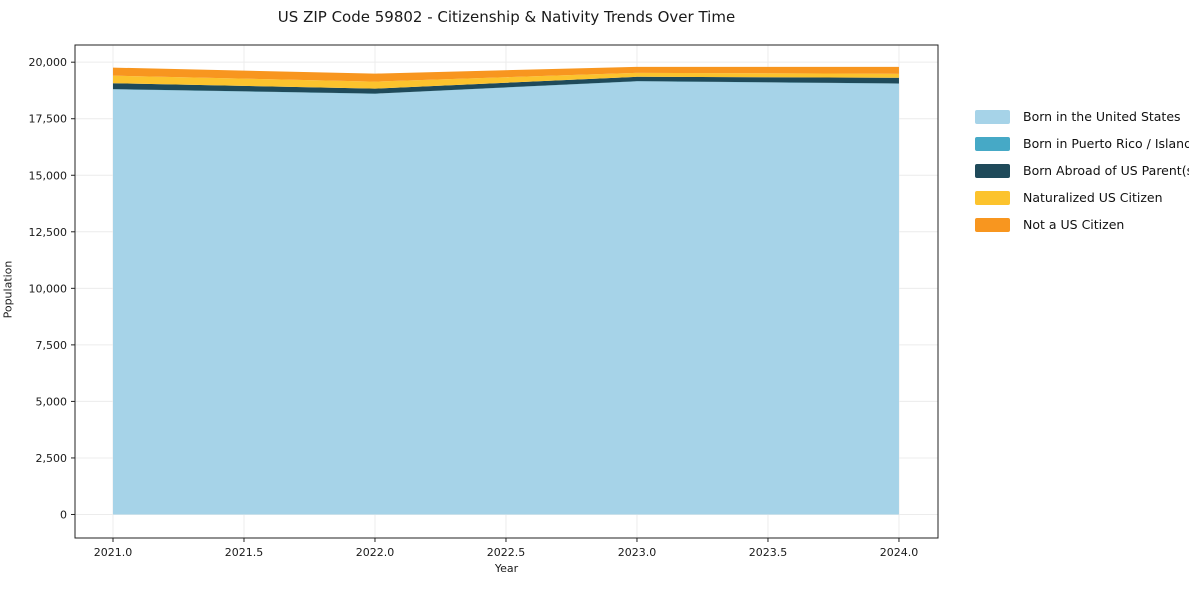 Image resolution: width=1189 pixels, height=590 pixels. Describe the element at coordinates (768, 552) in the screenshot. I see `x-tick-label: 2023.5` at that location.